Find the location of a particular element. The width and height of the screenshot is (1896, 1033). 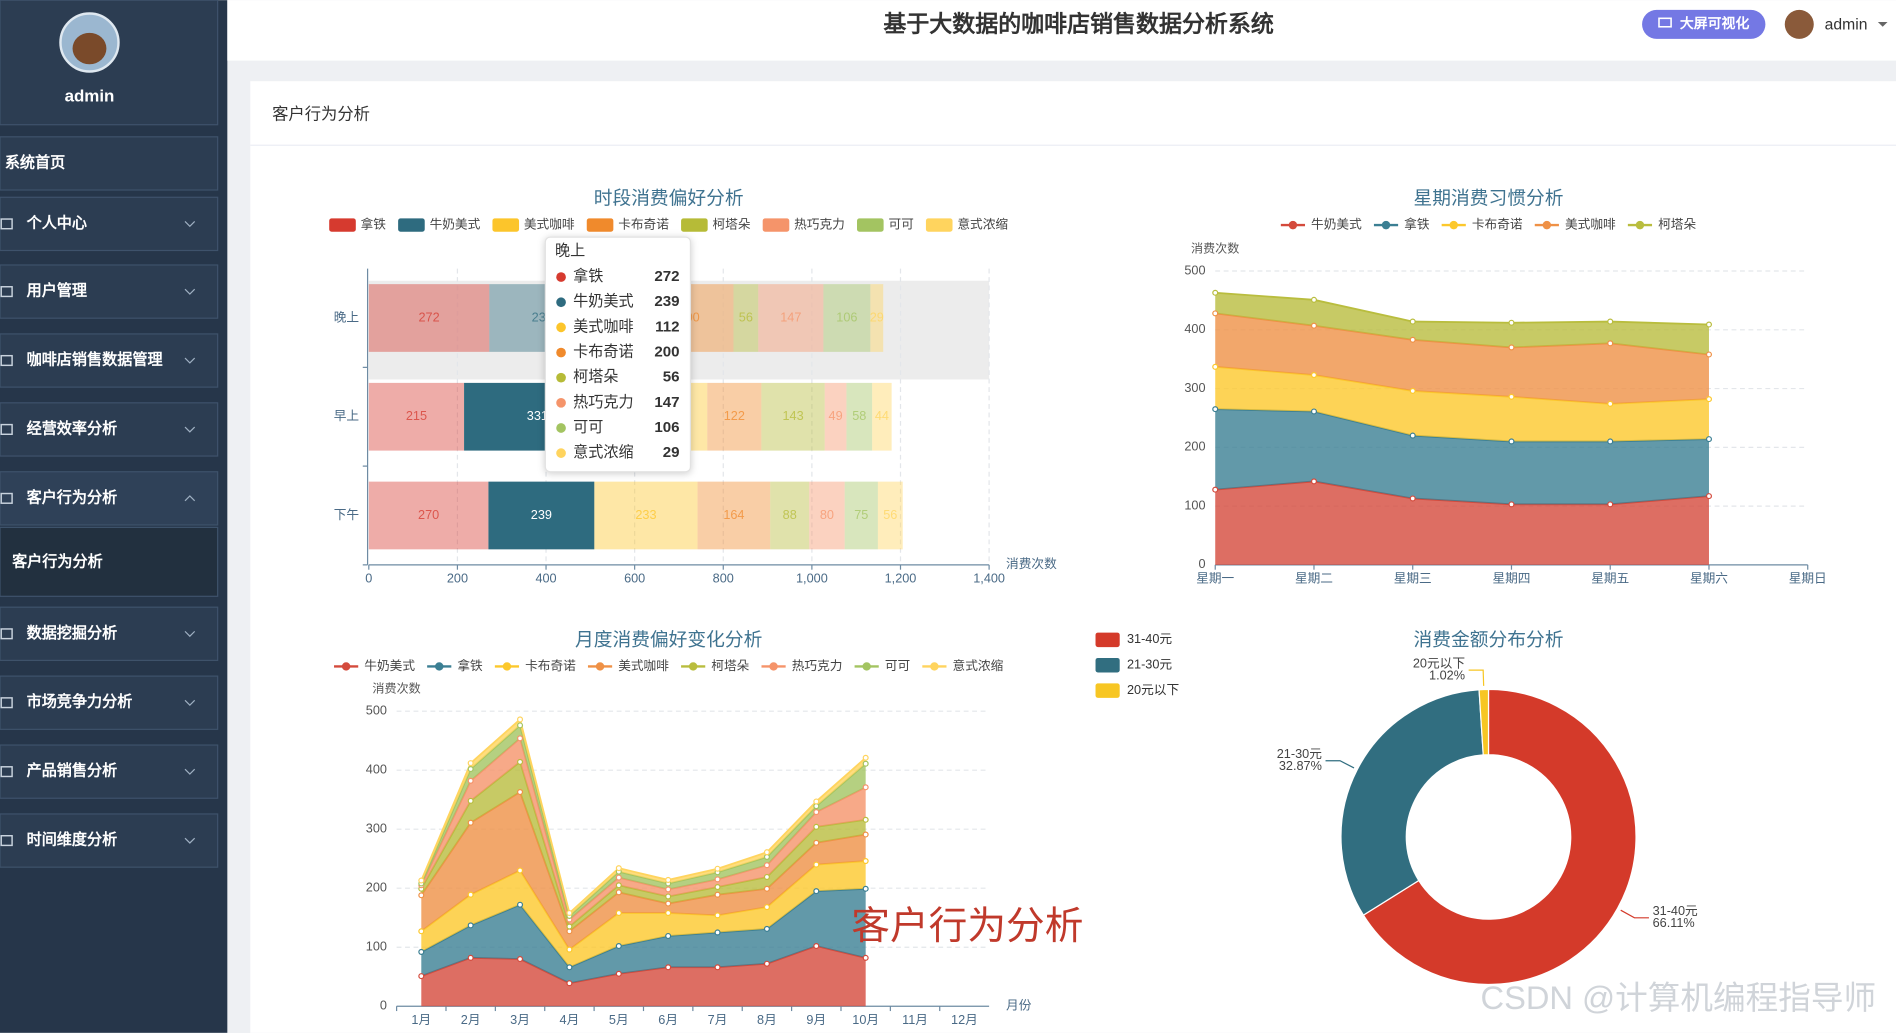

big-screen-button is located at coordinates (1704, 24).